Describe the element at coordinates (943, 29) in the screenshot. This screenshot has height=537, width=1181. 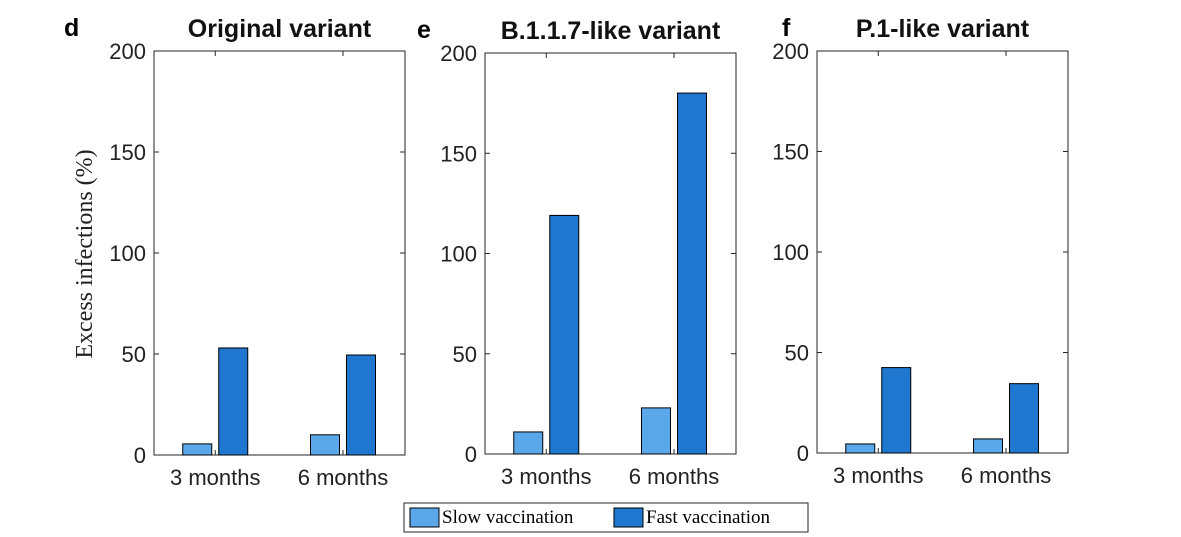
I see `panel-title: P.1-like variant` at that location.